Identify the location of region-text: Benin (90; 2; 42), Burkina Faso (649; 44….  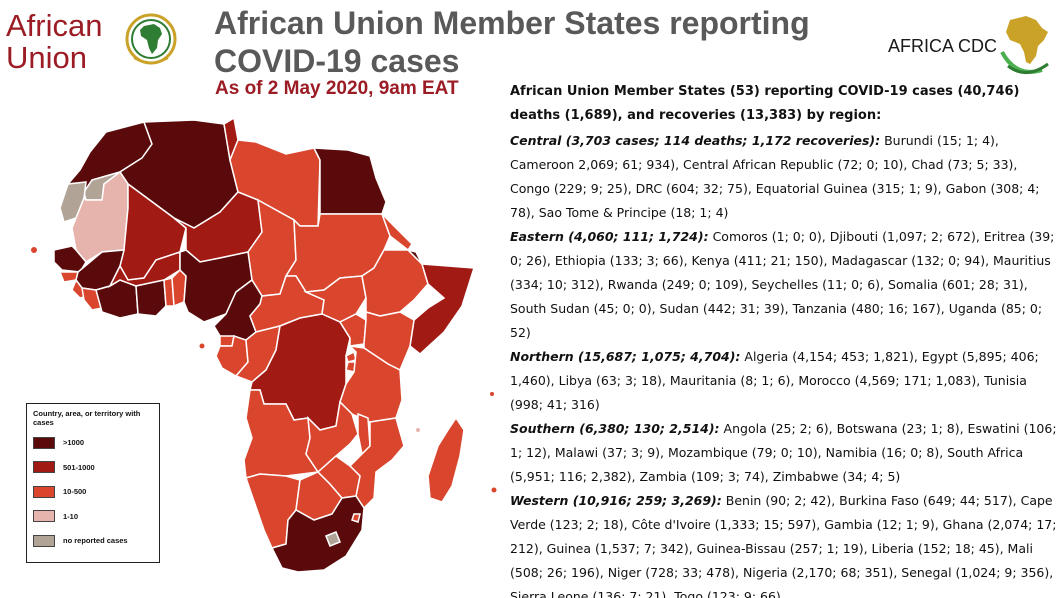
(783, 545).